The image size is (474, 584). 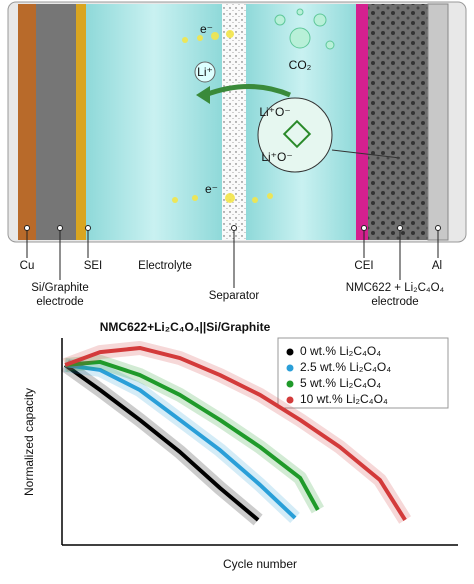 I want to click on chart-title: NMC622+Li₂C₄O₄||Si/Graphite, so click(x=185, y=327).